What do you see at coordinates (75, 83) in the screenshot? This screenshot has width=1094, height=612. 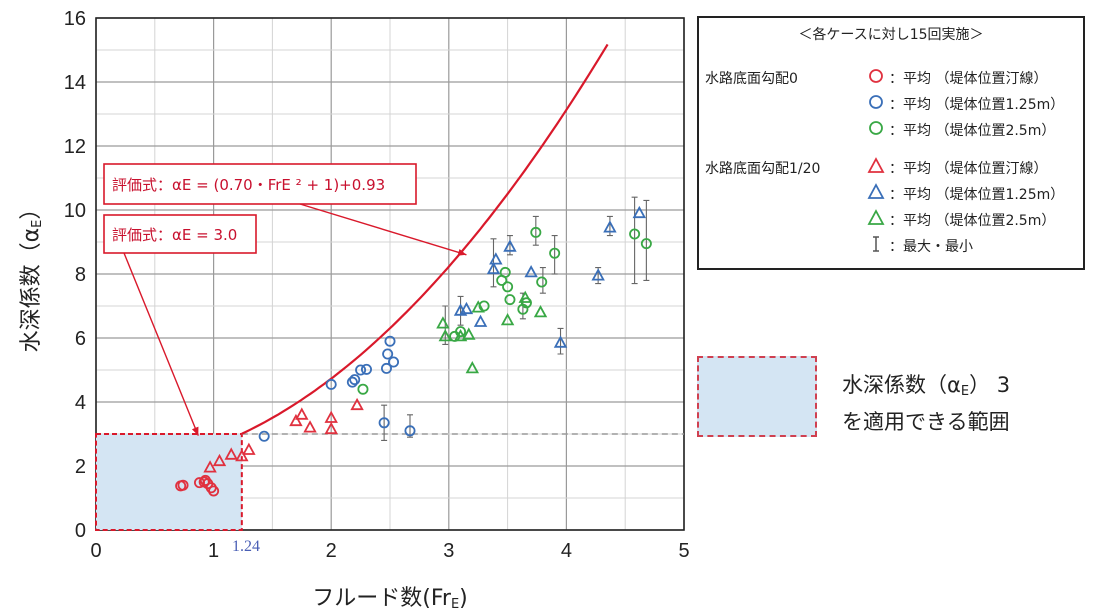 I see `y-tick-label: 14` at bounding box center [75, 83].